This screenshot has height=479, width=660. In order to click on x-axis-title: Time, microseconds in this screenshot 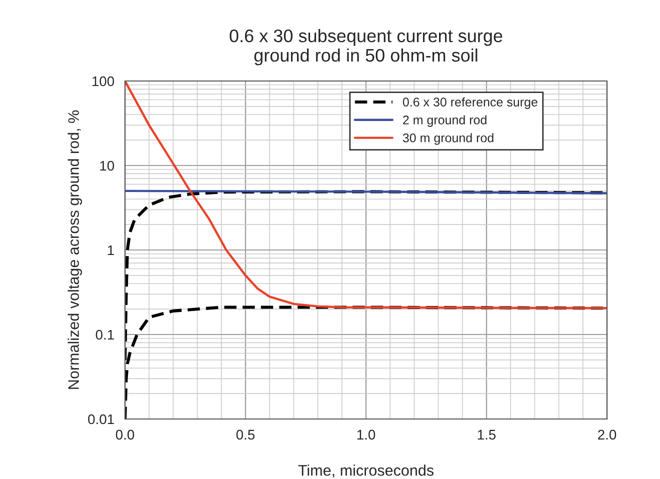, I will do `click(366, 471)`.